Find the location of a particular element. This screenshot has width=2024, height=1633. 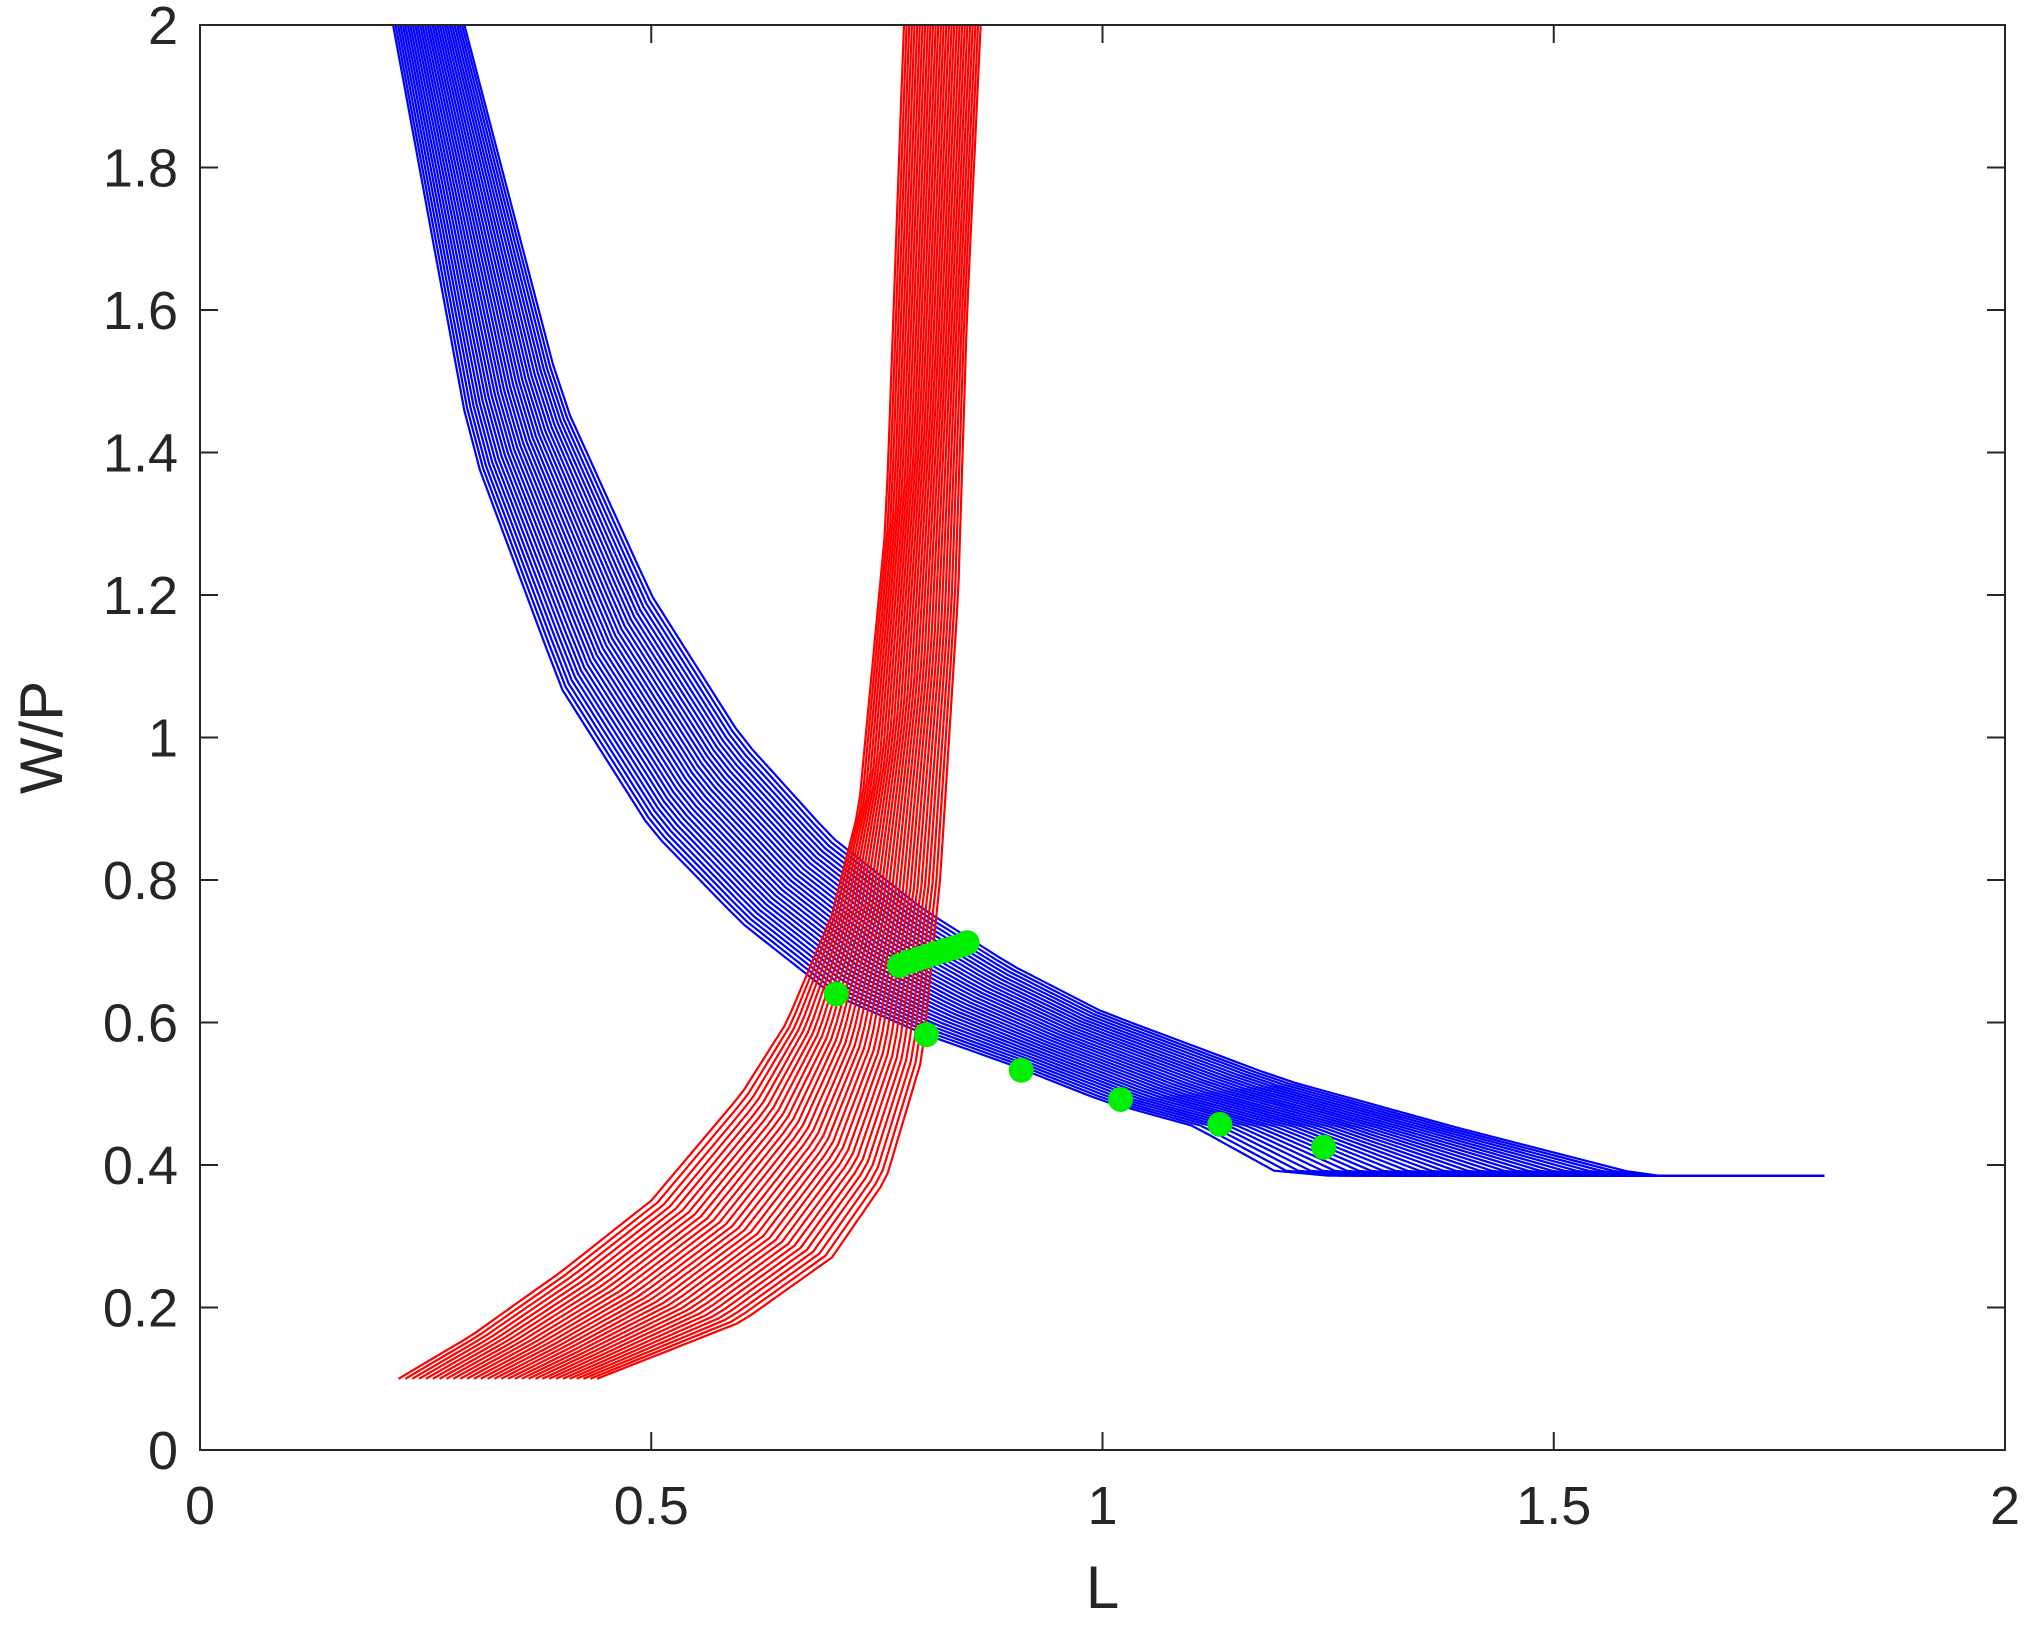

x-tick-label: 1.5 is located at coordinates (1553, 1506).